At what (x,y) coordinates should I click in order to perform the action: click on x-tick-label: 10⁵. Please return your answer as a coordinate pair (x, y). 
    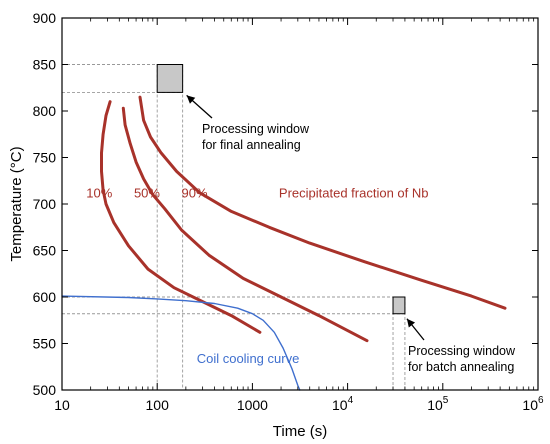
    Looking at the image, I should click on (438, 404).